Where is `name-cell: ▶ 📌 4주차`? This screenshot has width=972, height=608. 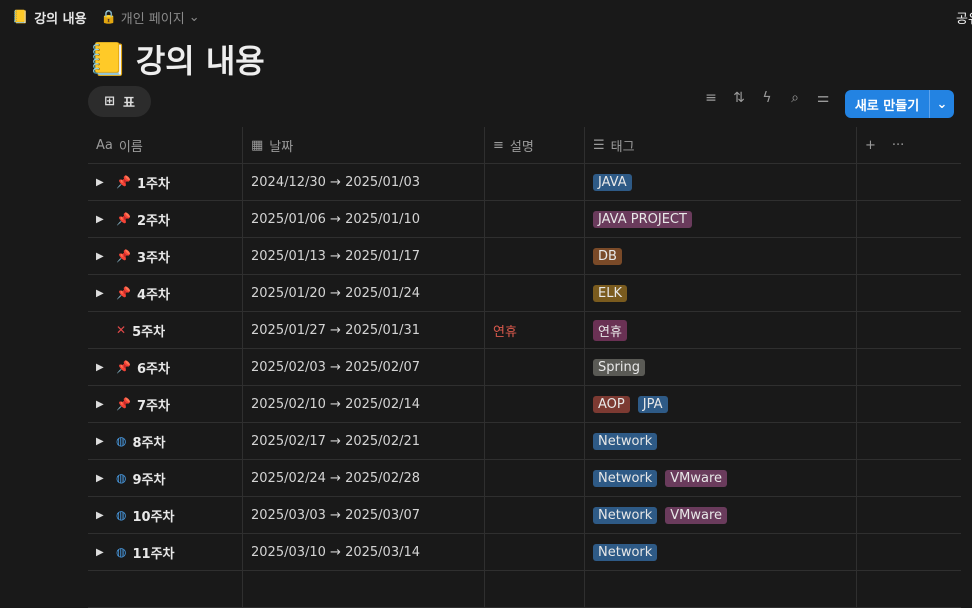 name-cell: ▶ 📌 4주차 is located at coordinates (165, 293).